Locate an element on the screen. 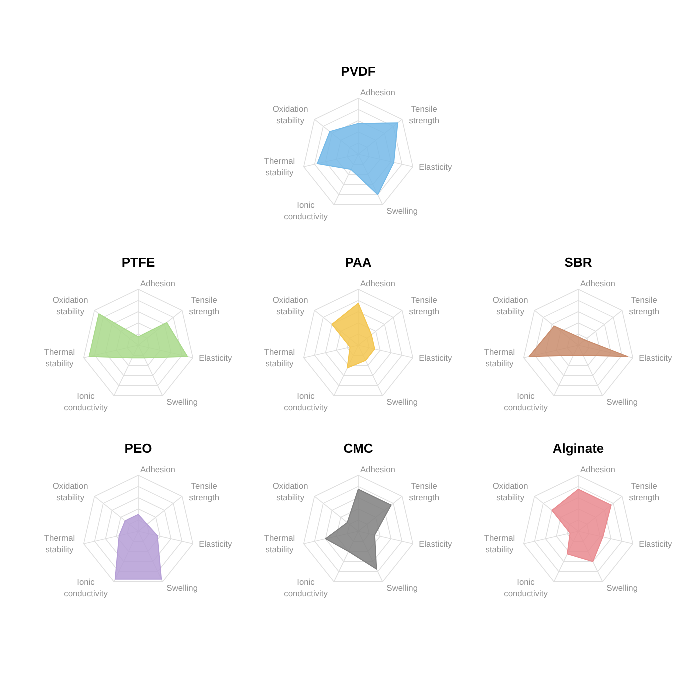  chart-title: Alginate is located at coordinates (578, 448).